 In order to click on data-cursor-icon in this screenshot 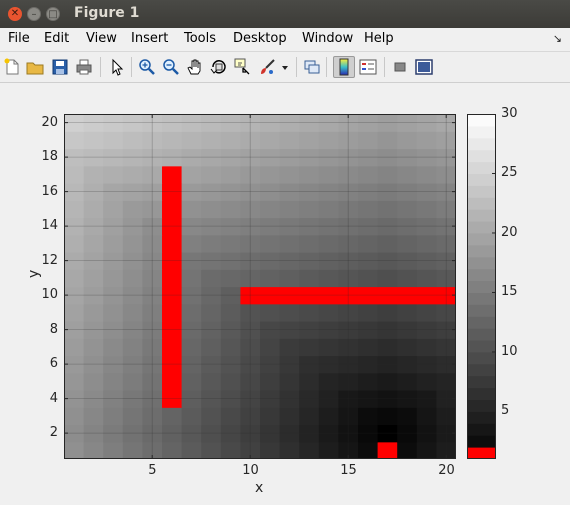, I will do `click(243, 67)`.